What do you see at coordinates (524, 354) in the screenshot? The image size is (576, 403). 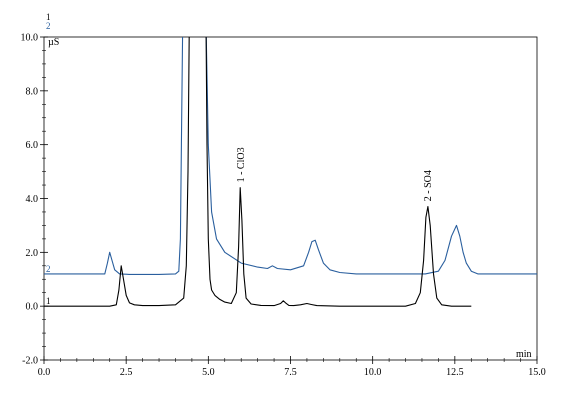 I see `x-axis-unit-label: min` at bounding box center [524, 354].